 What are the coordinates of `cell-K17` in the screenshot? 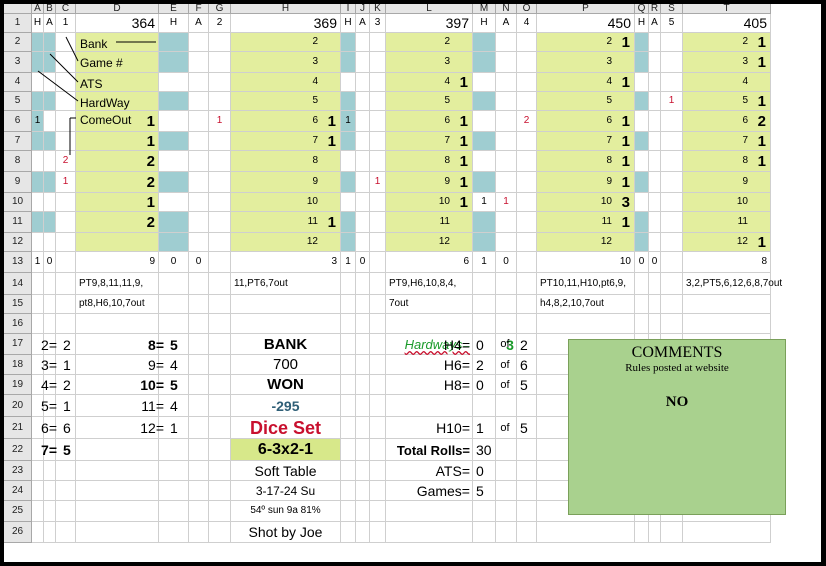 It's located at (378, 344).